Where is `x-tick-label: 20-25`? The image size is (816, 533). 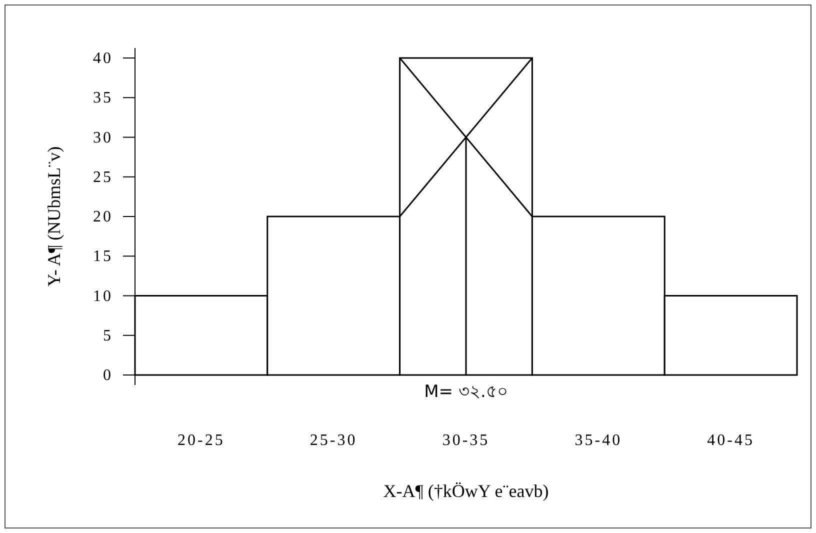
x-tick-label: 20-25 is located at coordinates (201, 440).